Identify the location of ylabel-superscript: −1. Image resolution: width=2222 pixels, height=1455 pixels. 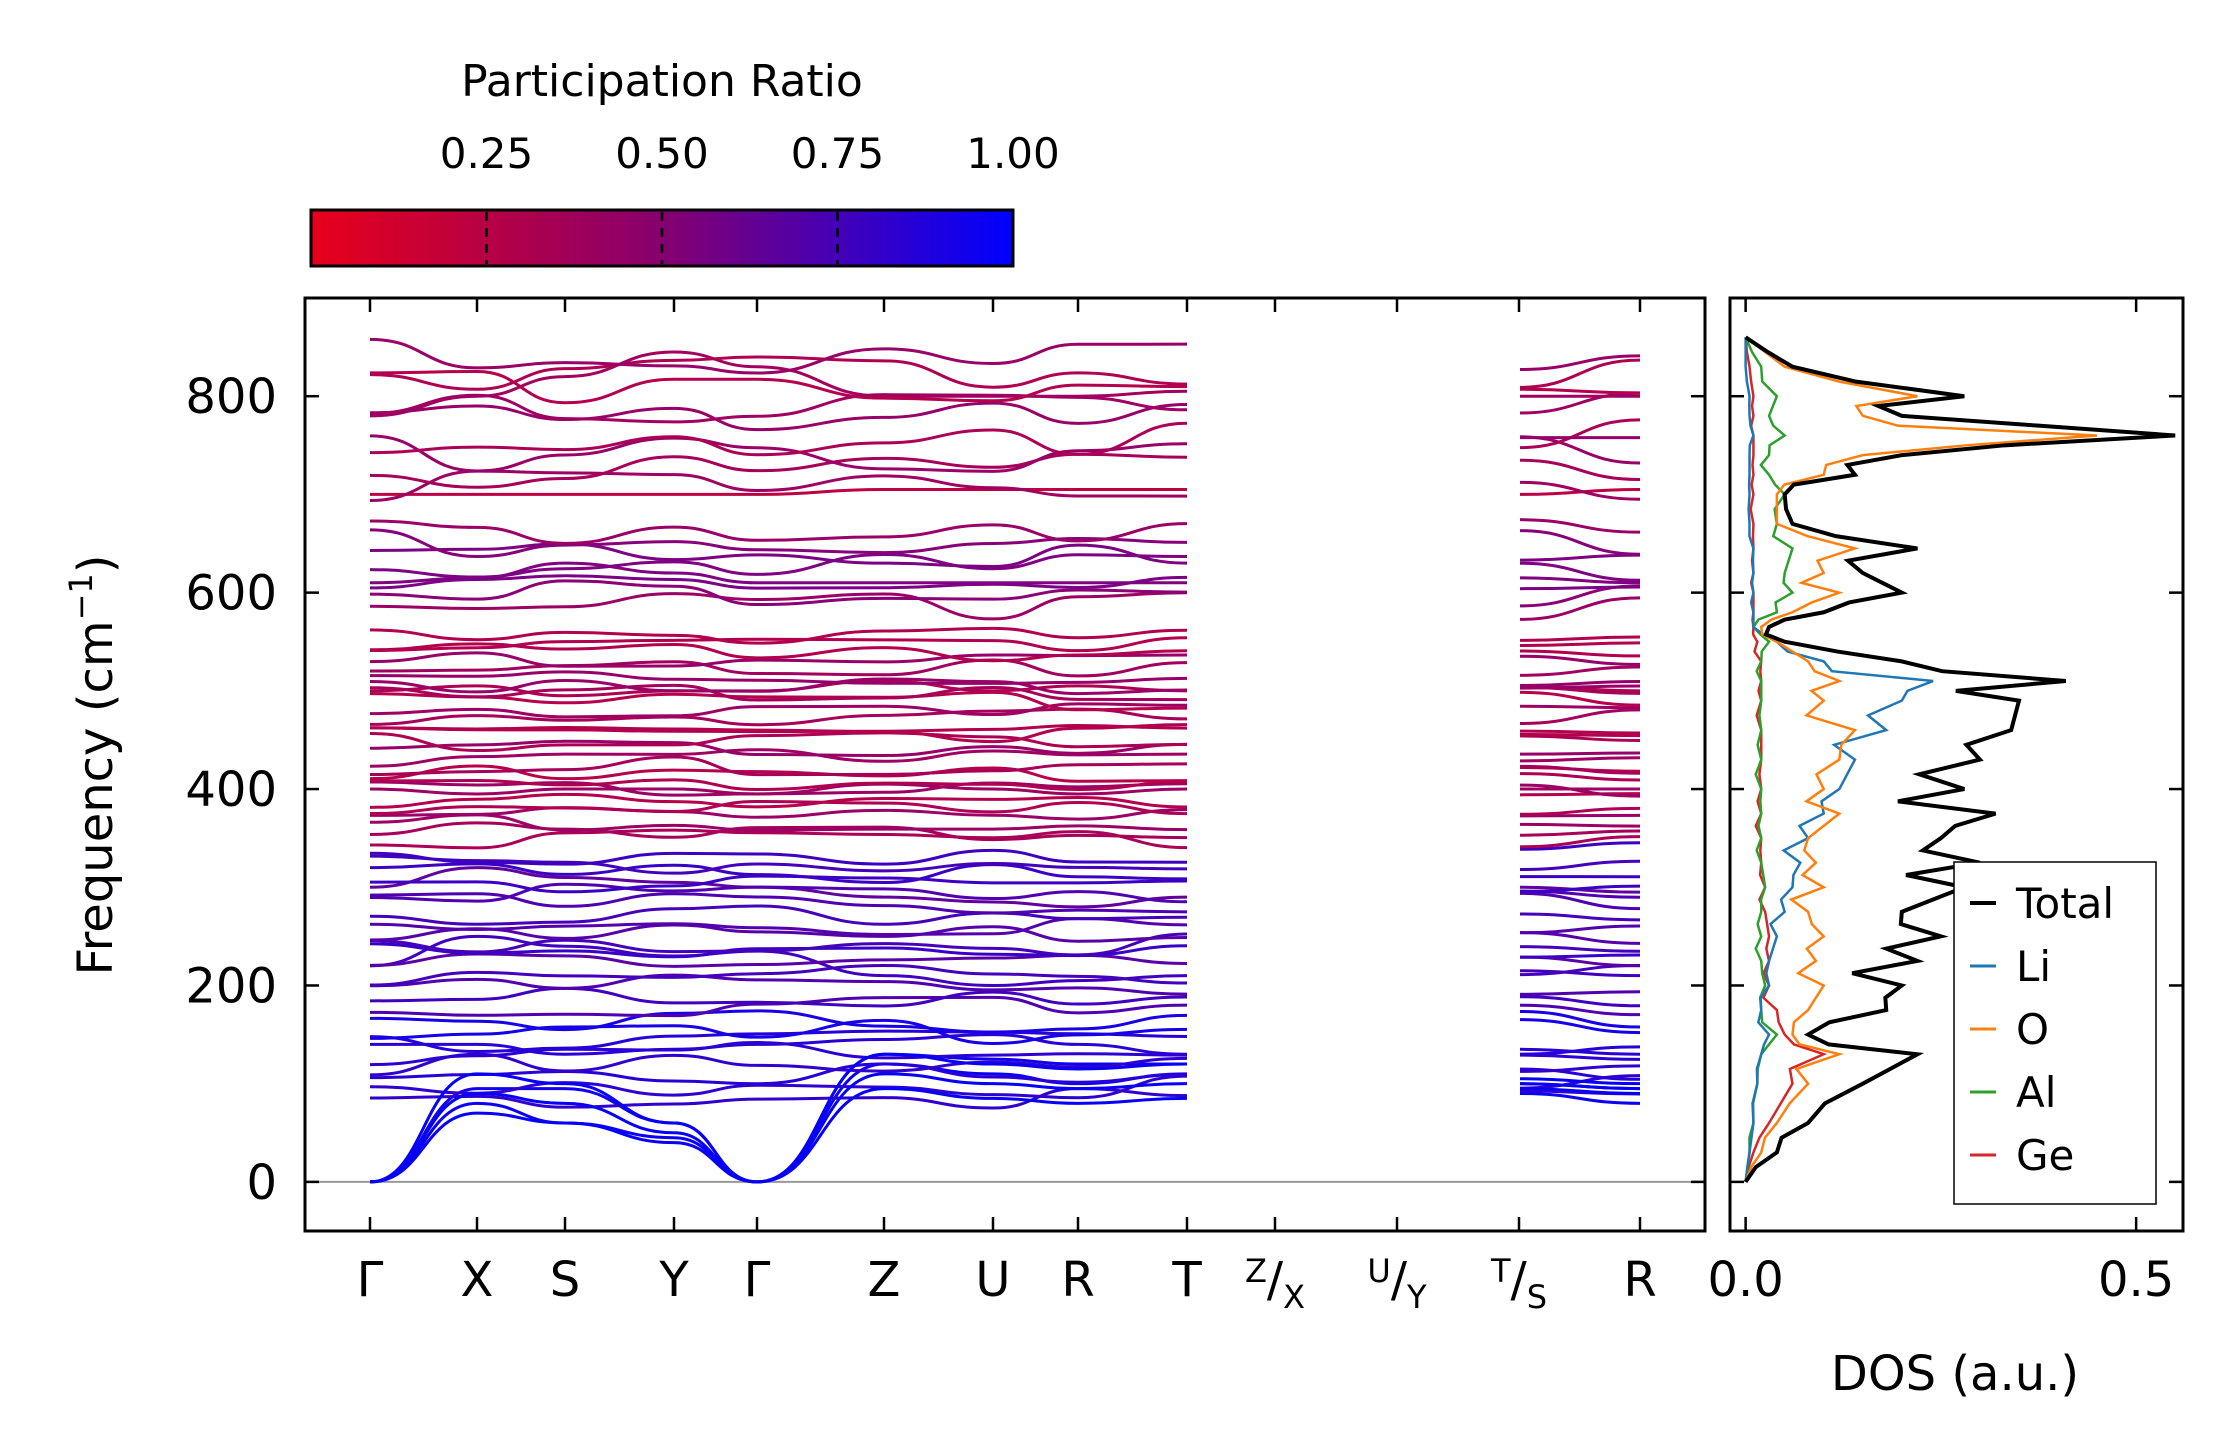
(81, 596).